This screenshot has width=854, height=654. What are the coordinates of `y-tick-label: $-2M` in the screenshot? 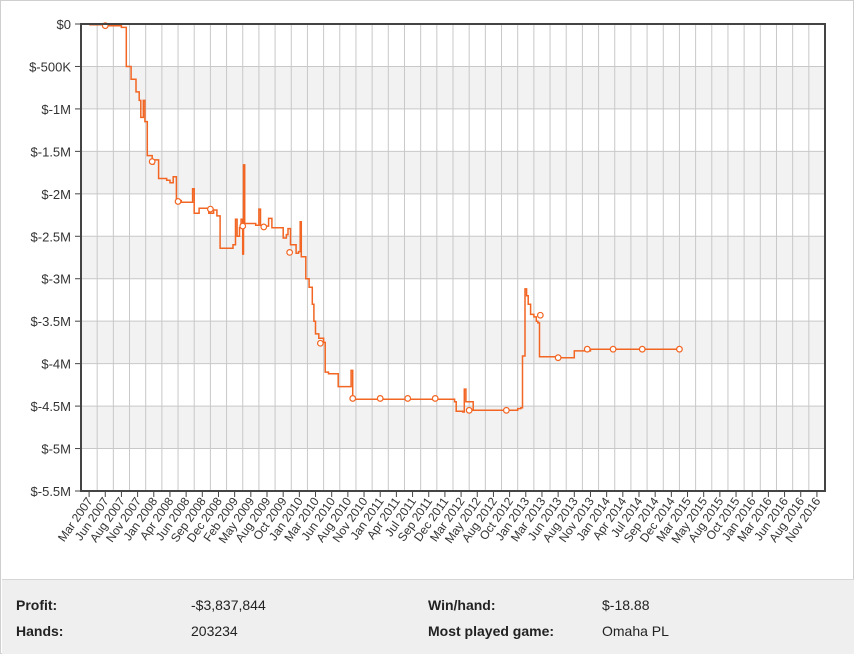 It's located at (56, 194).